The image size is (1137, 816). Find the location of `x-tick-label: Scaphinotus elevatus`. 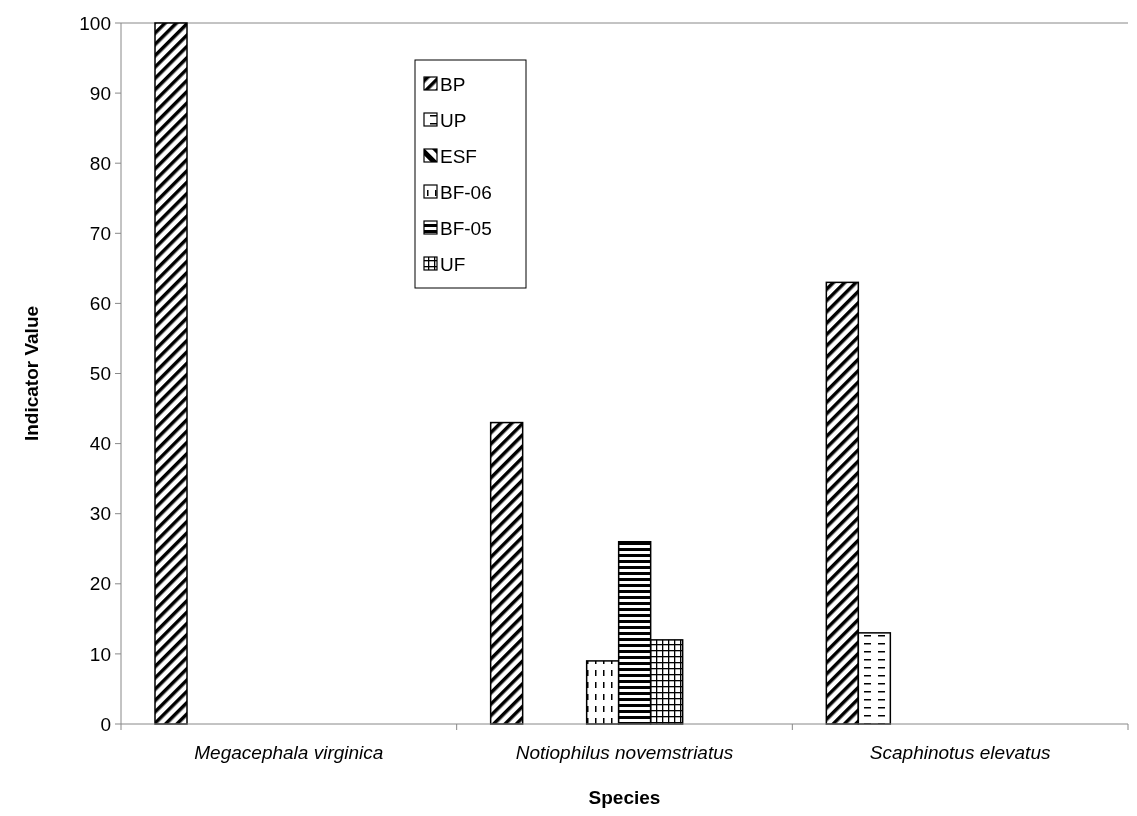

x-tick-label: Scaphinotus elevatus is located at coordinates (960, 752).